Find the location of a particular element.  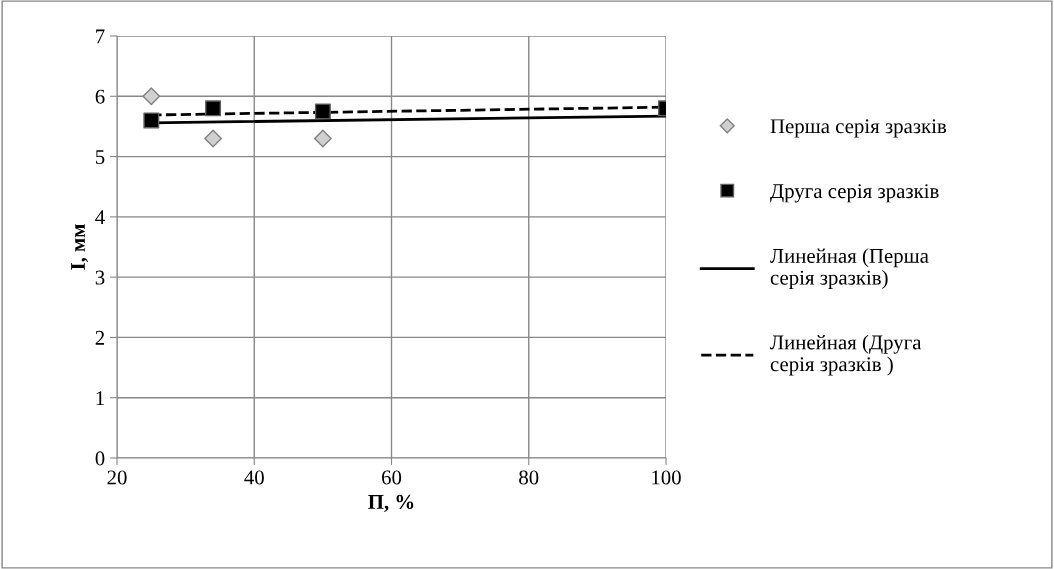

x-tick-label: 40 is located at coordinates (254, 477).